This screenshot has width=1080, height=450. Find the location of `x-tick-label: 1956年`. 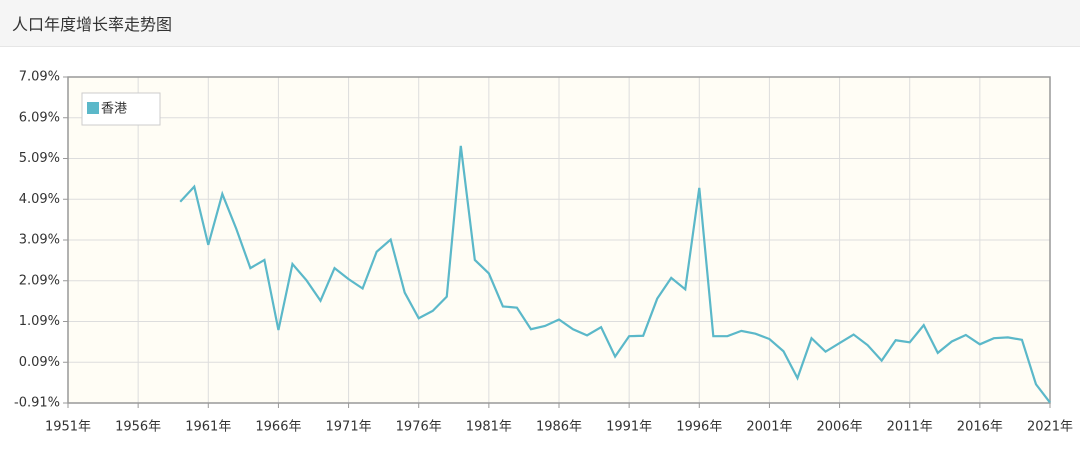

x-tick-label: 1956年 is located at coordinates (138, 427).